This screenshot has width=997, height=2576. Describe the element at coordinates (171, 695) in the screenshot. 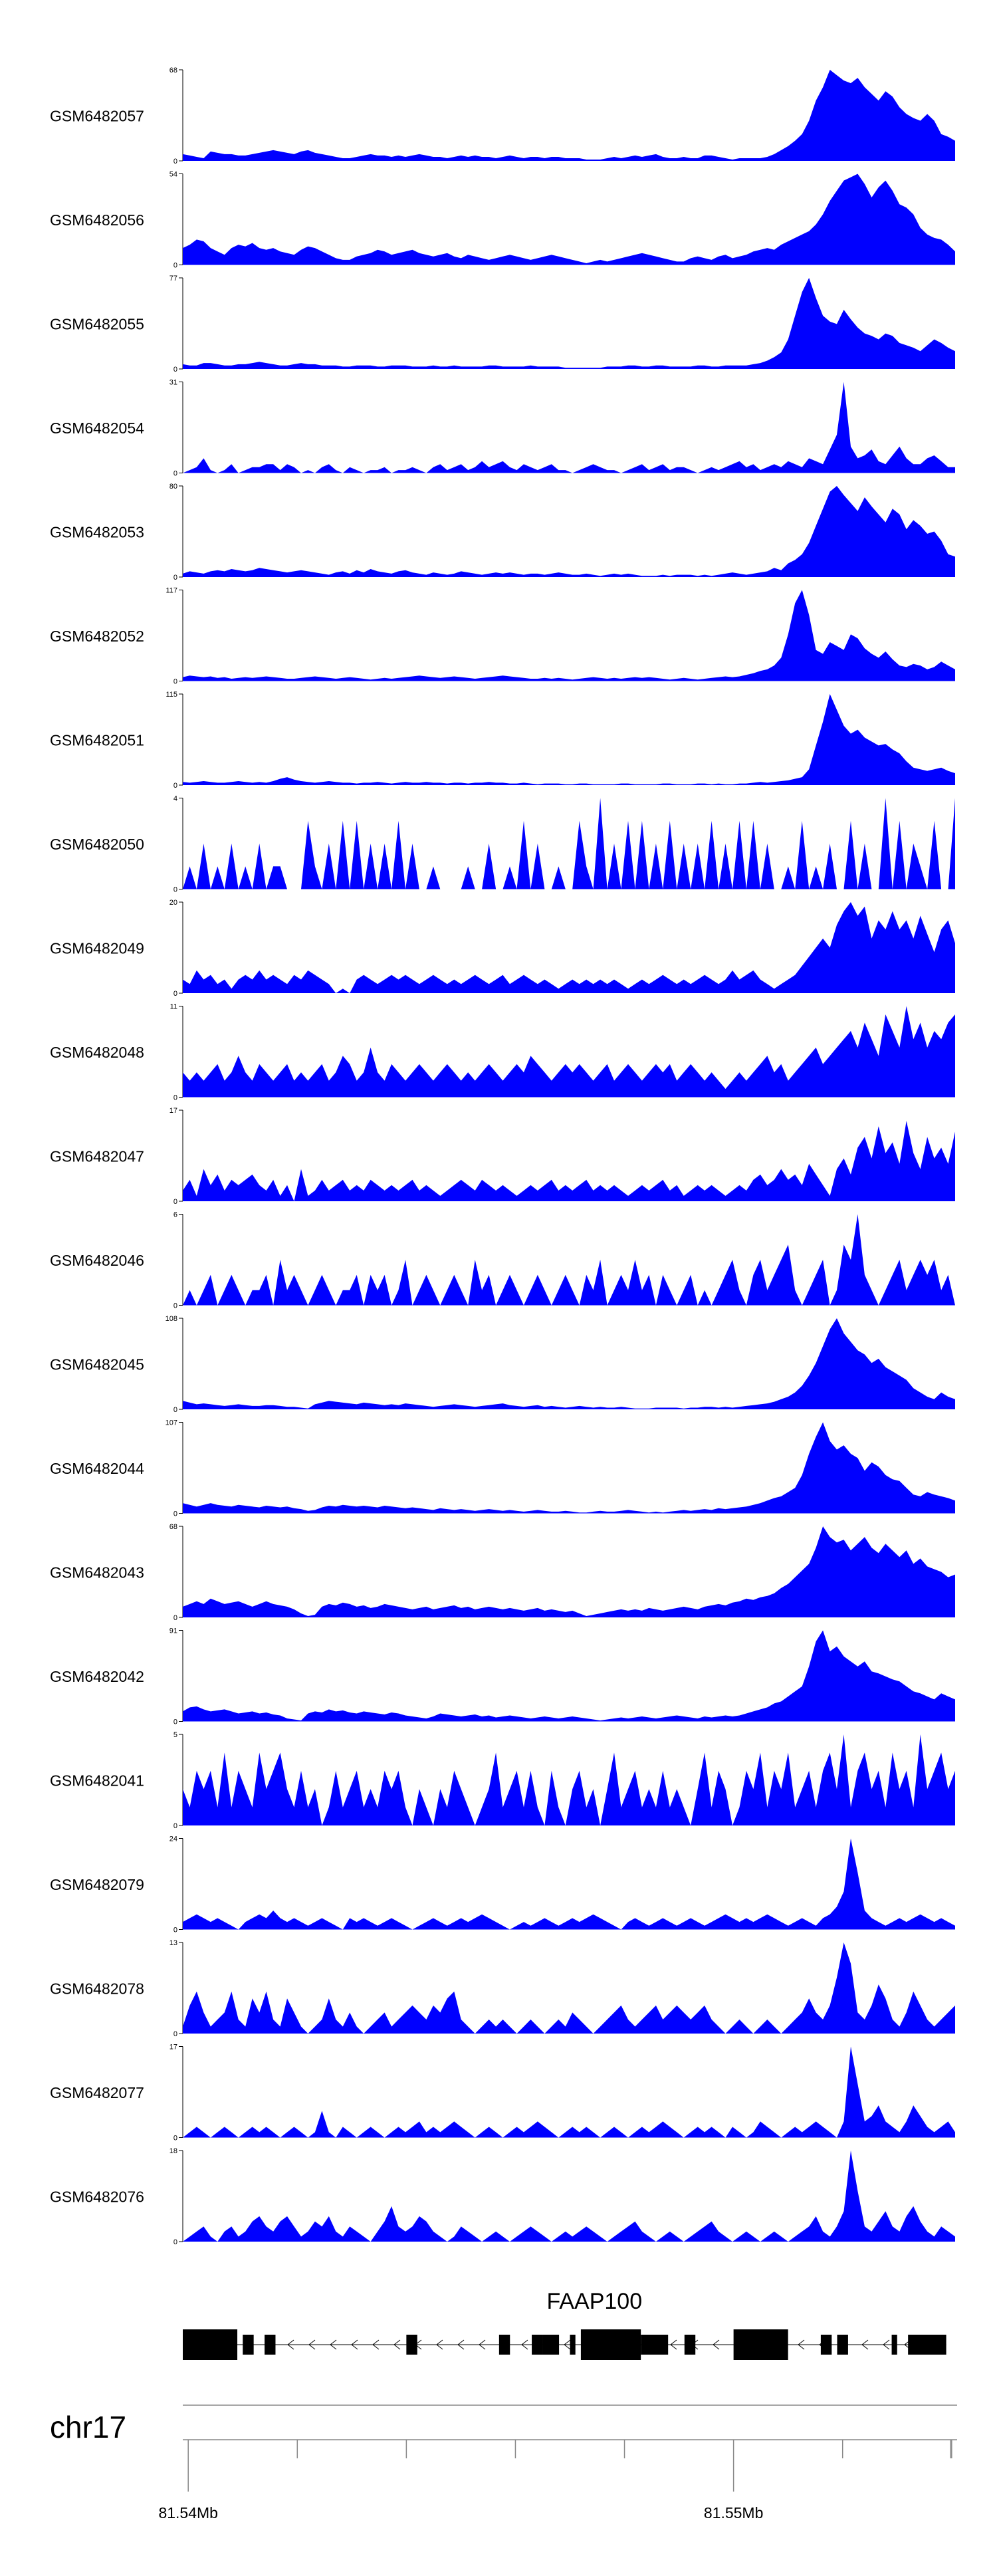

I see `y-tick-label-max-GSM6482051: 115` at that location.